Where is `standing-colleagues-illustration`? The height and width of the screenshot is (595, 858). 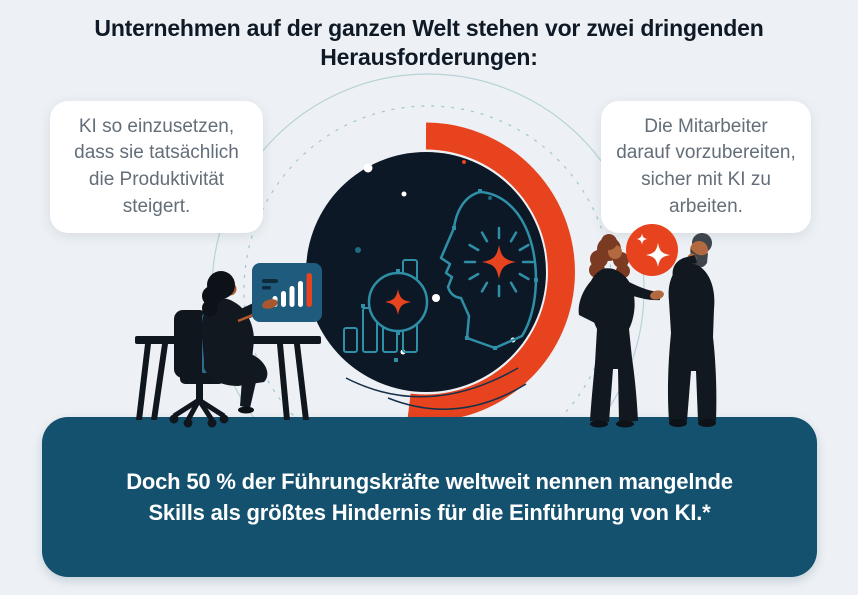 standing-colleagues-illustration is located at coordinates (647, 326).